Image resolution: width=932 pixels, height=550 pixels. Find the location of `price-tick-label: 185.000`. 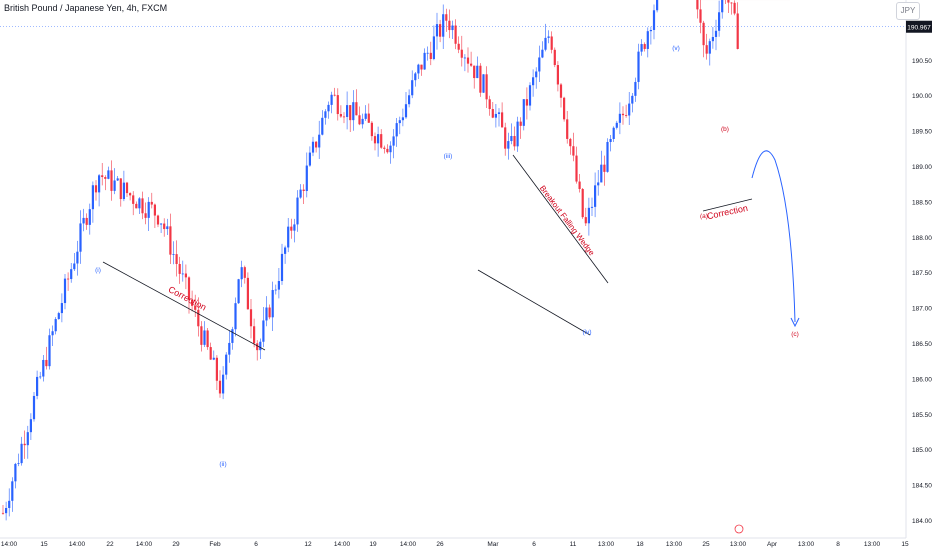

price-tick-label: 185.000 is located at coordinates (922, 450).